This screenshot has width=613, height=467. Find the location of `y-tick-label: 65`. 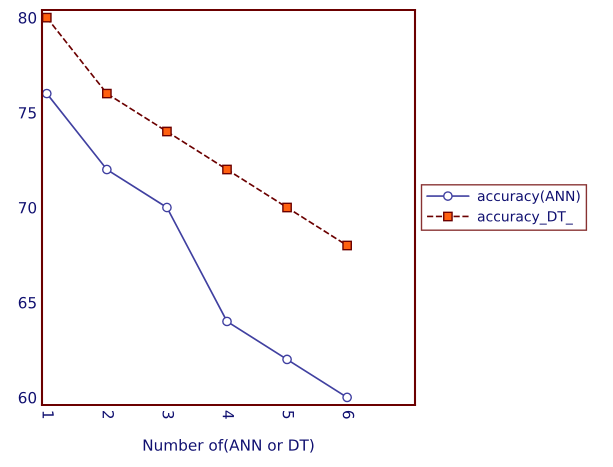

y-tick-label: 65 is located at coordinates (27, 302).